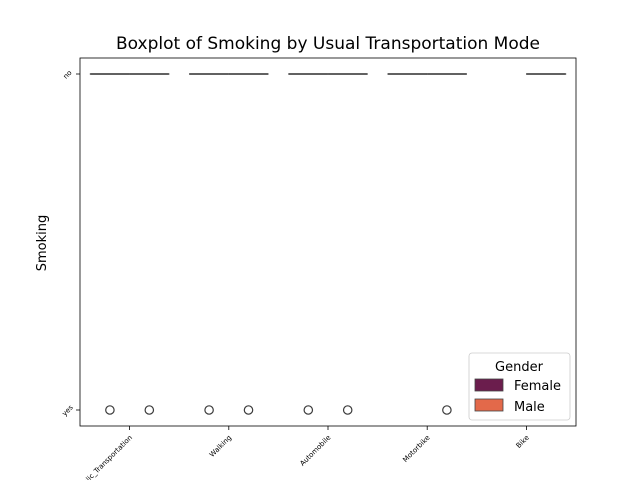  I want to click on legend: Gender Female Male, so click(519, 386).